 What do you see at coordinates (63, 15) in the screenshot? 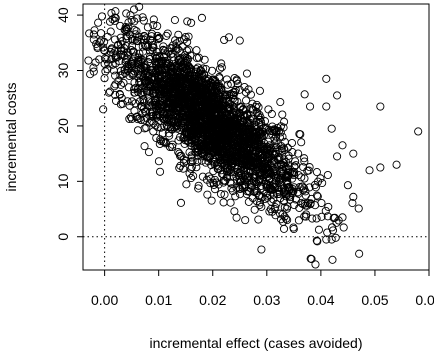
I see `y-tick-label: 40` at bounding box center [63, 15].